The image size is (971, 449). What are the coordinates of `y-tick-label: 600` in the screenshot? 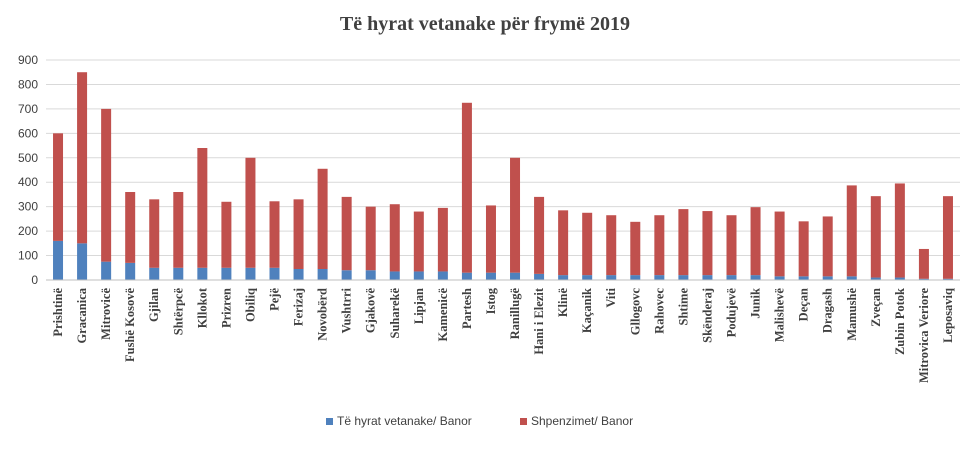 It's located at (28, 133).